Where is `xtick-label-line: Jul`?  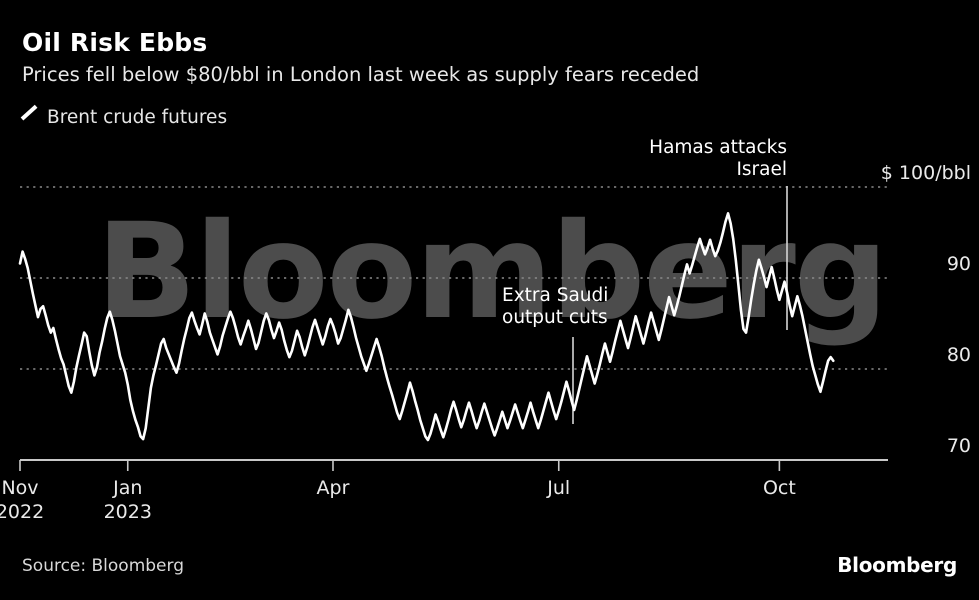
xtick-label-line: Jul is located at coordinates (559, 488).